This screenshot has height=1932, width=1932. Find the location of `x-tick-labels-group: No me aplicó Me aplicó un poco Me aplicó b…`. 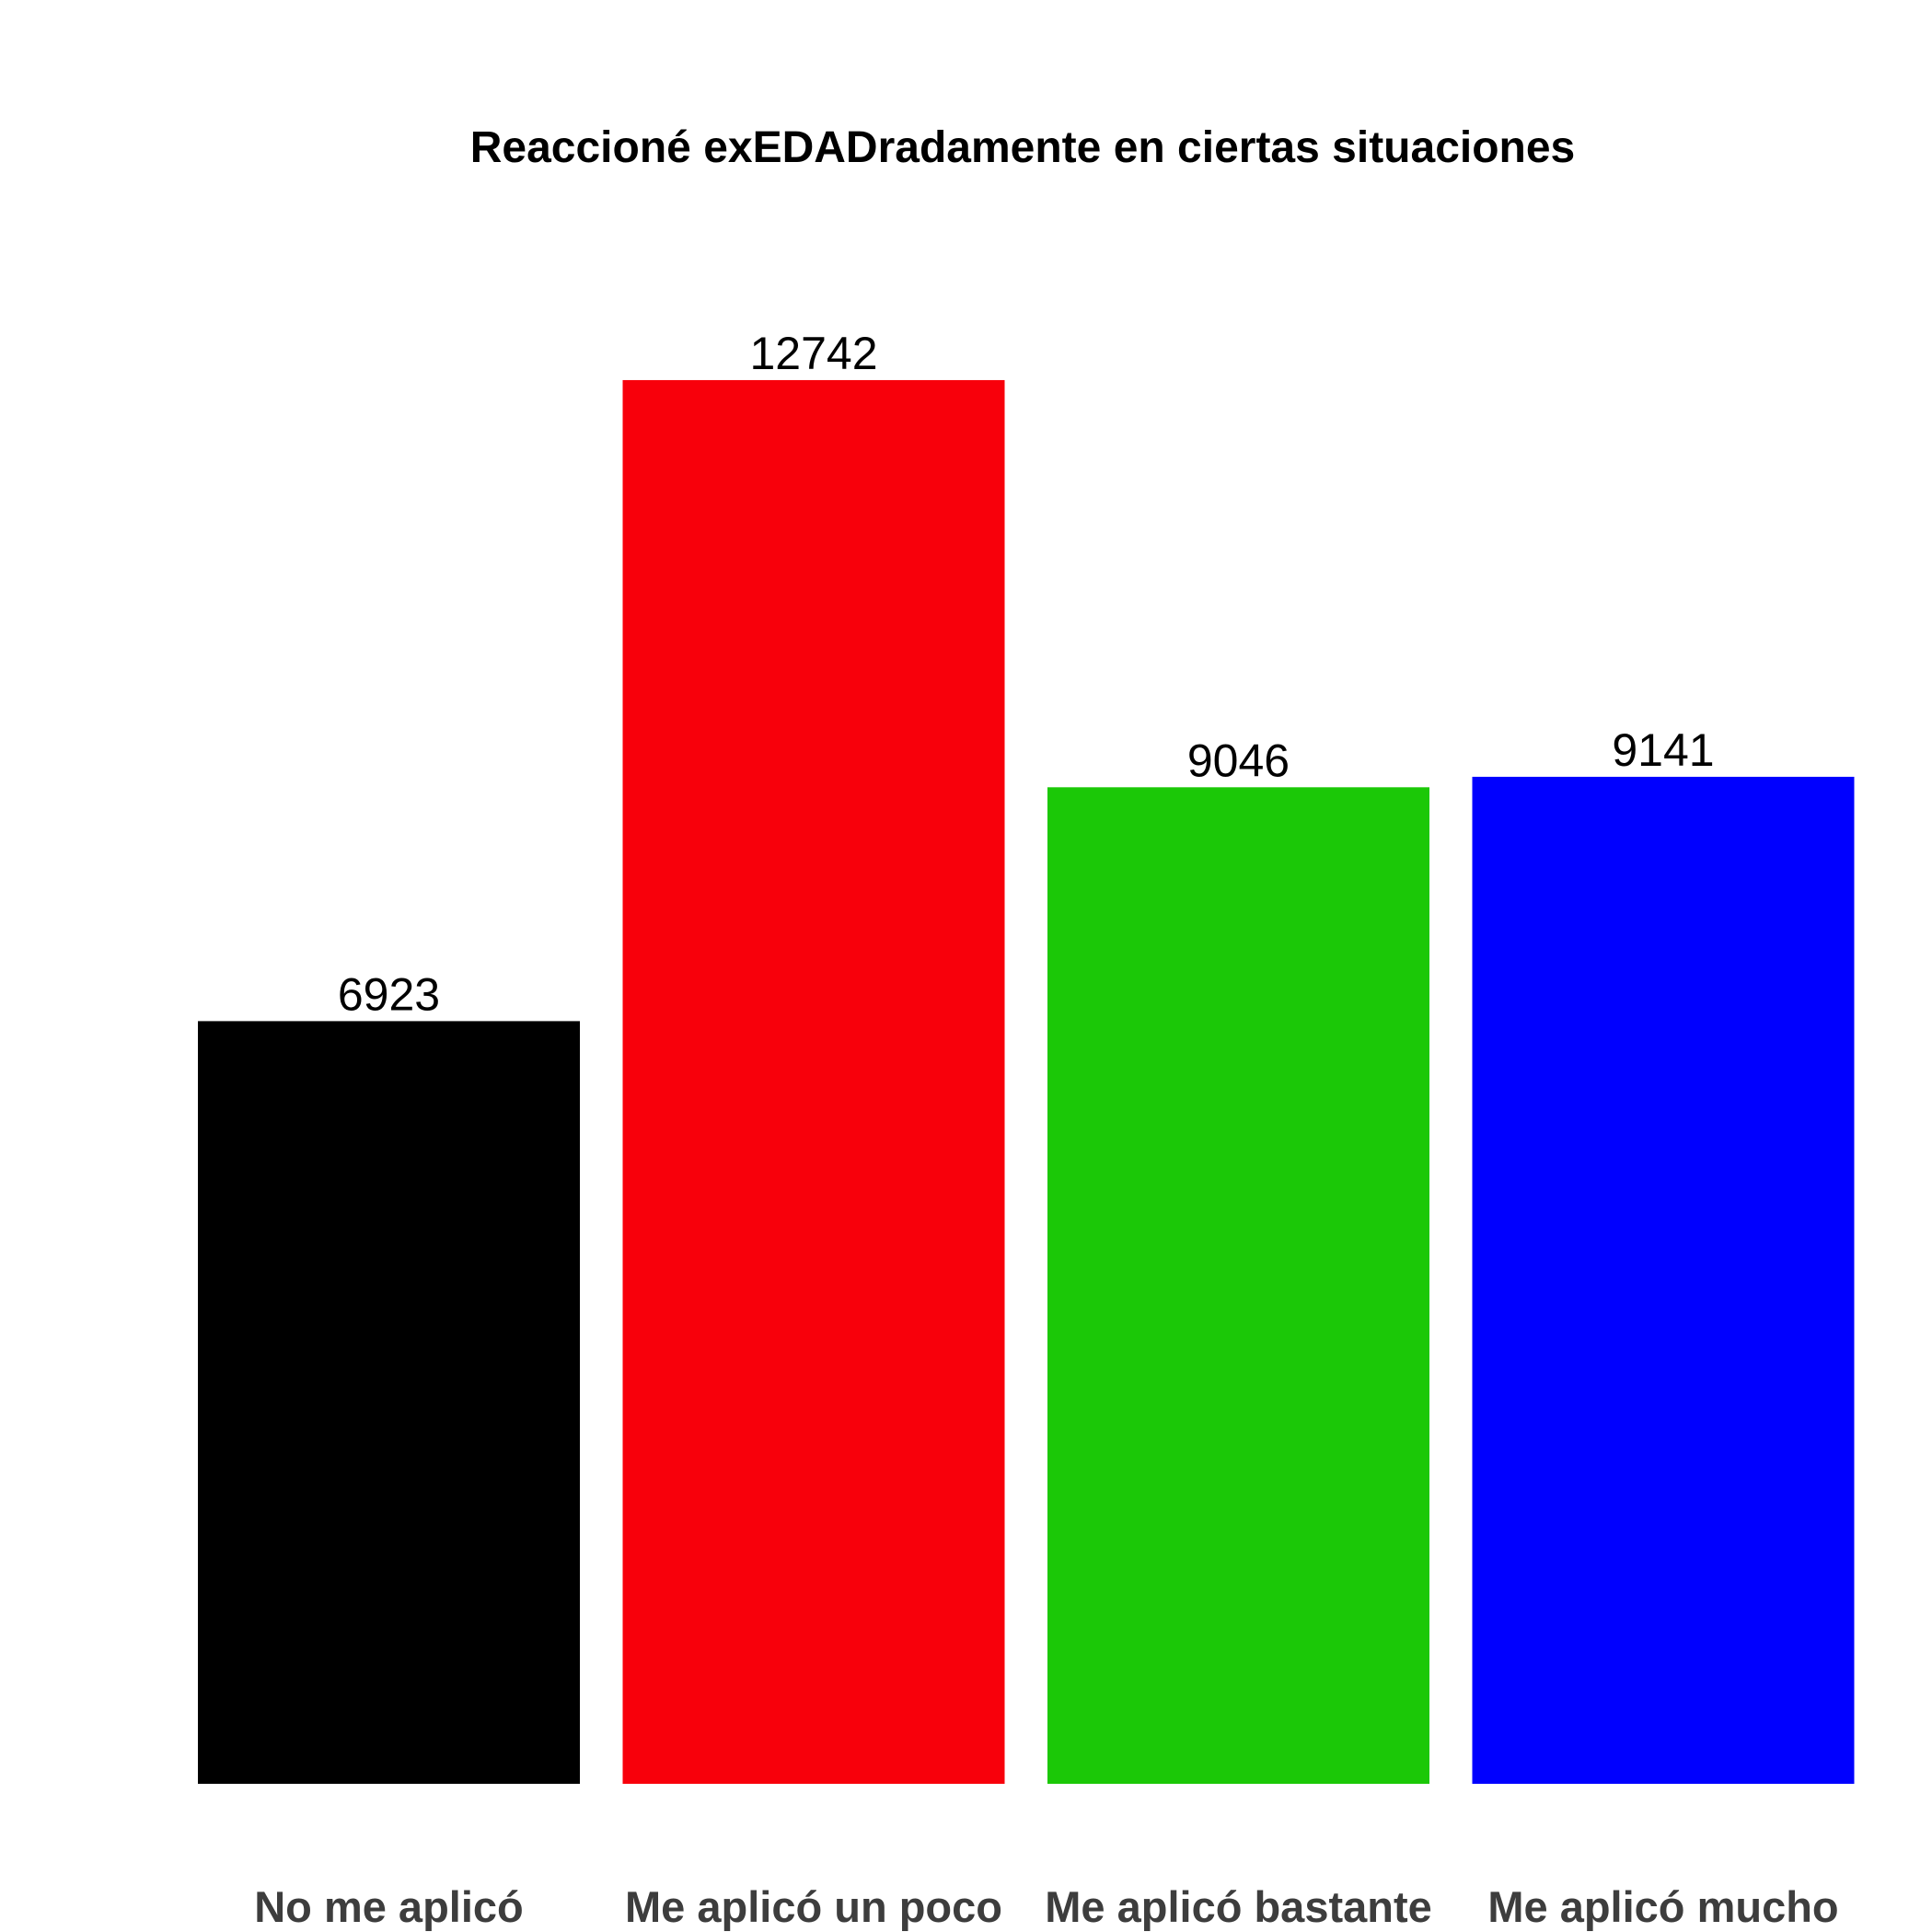

x-tick-labels-group: No me aplicó Me aplicó un poco Me aplicó b… is located at coordinates (1046, 1907).